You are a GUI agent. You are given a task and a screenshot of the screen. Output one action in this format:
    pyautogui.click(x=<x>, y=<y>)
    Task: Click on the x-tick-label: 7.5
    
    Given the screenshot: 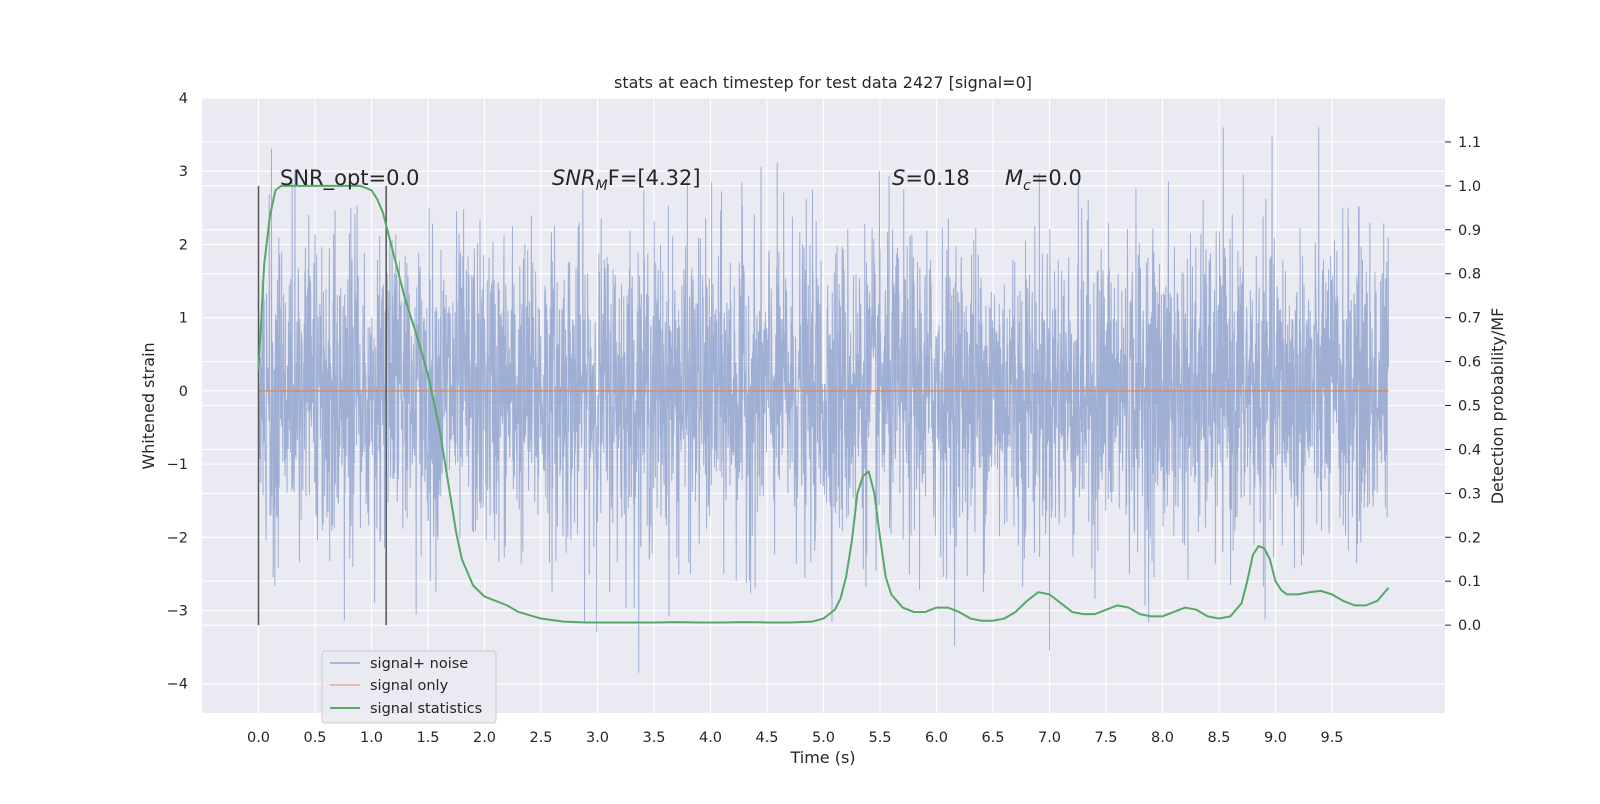 What is the action you would take?
    pyautogui.click(x=1105, y=738)
    